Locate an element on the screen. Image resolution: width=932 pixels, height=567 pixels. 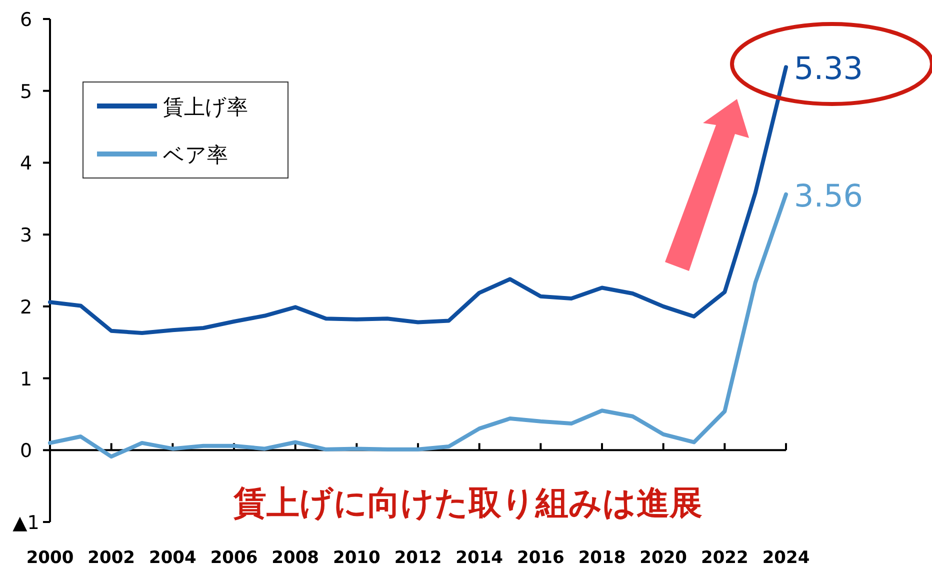
y-tick-label: 5 is located at coordinates (26, 91).